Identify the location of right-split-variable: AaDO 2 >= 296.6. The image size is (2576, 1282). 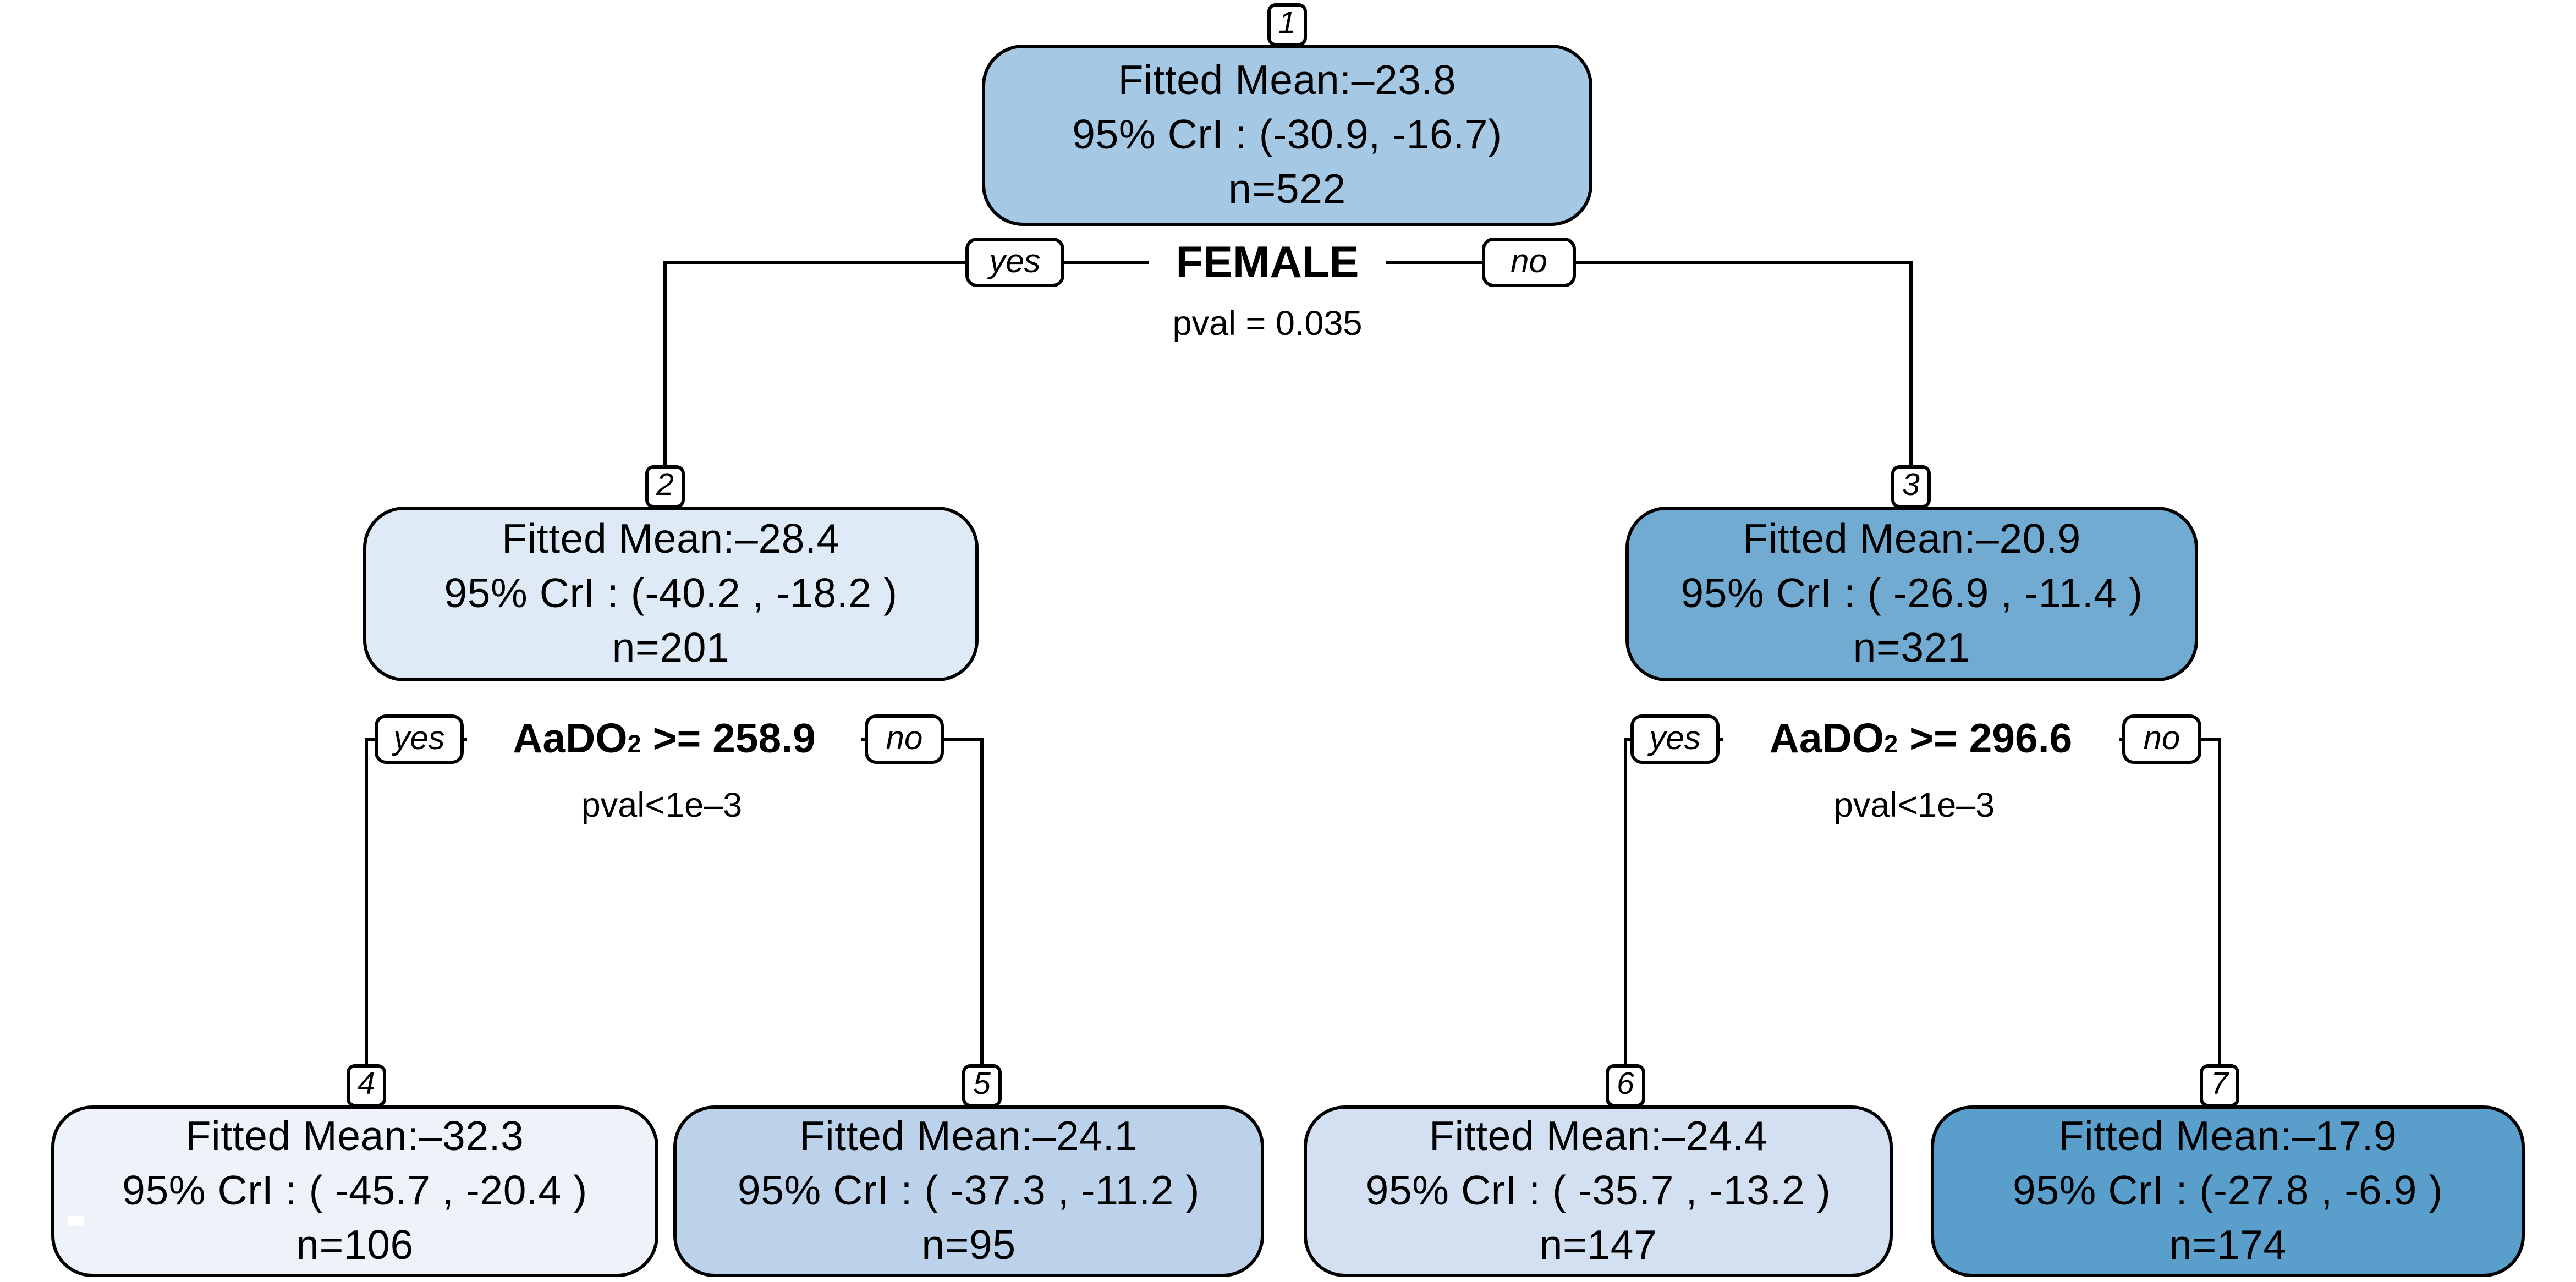
(1921, 739).